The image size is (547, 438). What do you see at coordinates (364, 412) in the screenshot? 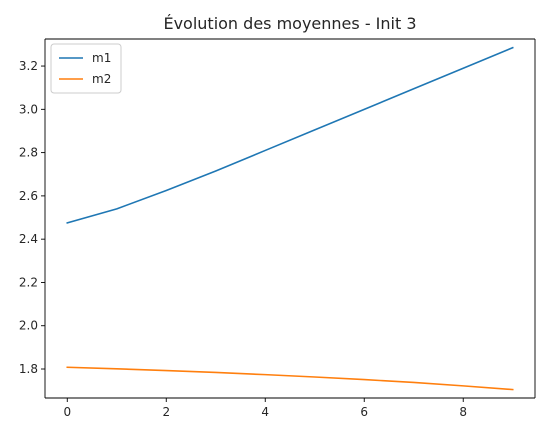
I see `x-tick-label: 6` at bounding box center [364, 412].